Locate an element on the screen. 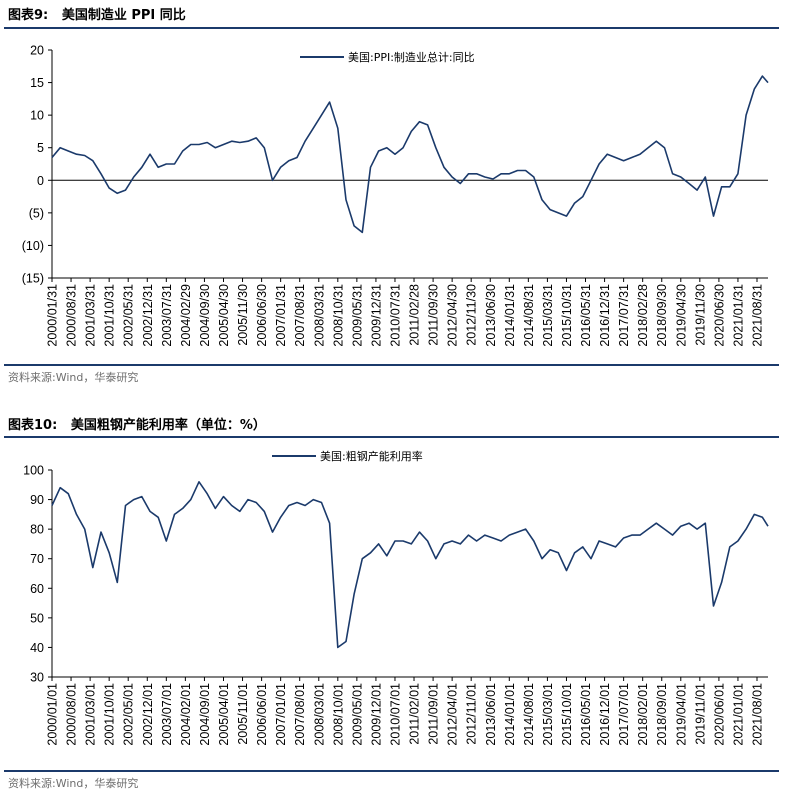 The width and height of the screenshot is (787, 801). x-tick-label: 2019/11/01 is located at coordinates (700, 714).